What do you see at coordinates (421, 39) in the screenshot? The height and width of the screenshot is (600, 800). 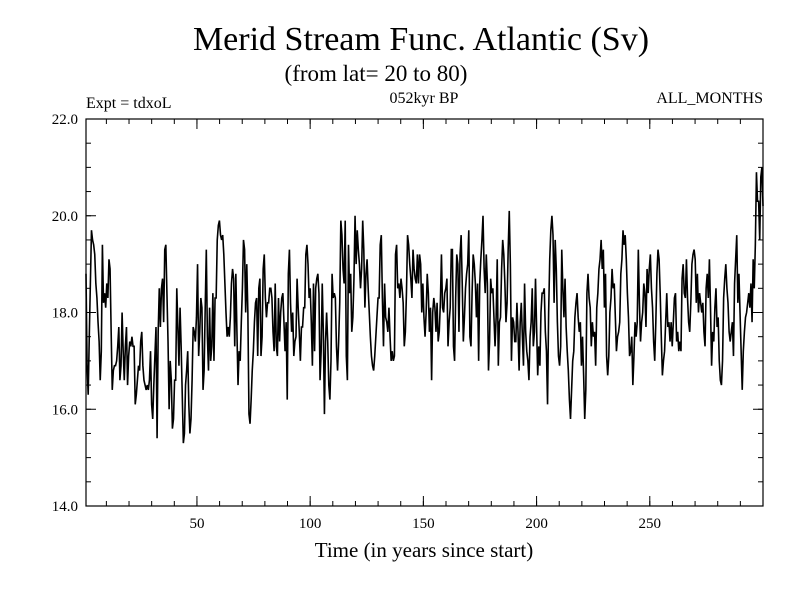 I see `chart-title: Merid Stream Func. Atlantic (Sv)` at bounding box center [421, 39].